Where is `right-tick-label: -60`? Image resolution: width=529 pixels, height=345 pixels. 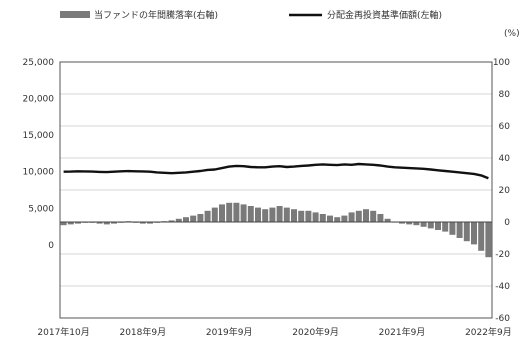
right-tick-label: -60 is located at coordinates (502, 319).